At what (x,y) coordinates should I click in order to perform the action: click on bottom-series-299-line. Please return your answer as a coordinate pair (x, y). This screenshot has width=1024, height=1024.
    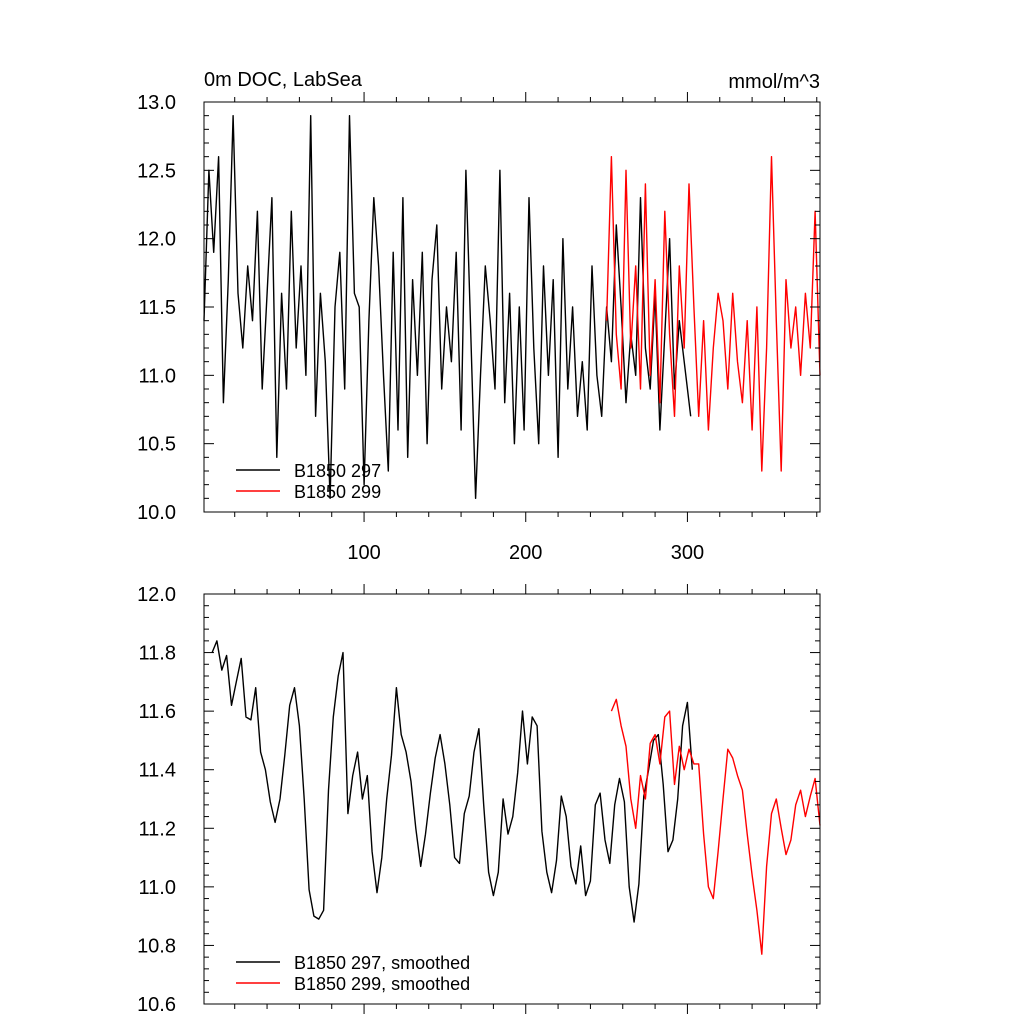
    Looking at the image, I should click on (715, 826).